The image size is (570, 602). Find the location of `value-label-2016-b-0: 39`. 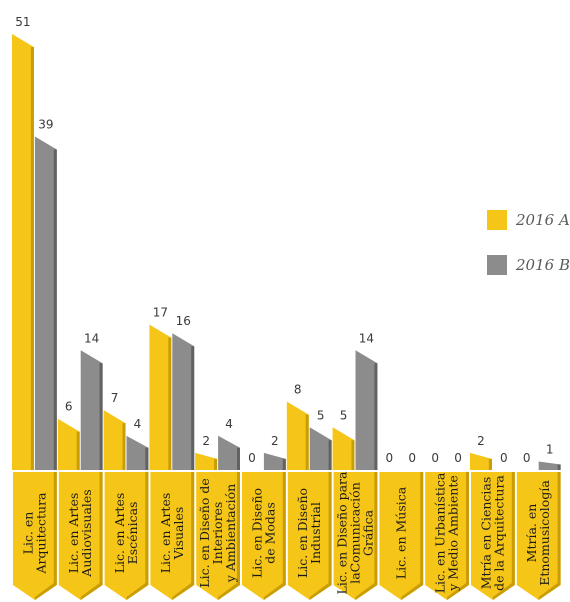

value-label-2016-b-0: 39 is located at coordinates (45, 125).